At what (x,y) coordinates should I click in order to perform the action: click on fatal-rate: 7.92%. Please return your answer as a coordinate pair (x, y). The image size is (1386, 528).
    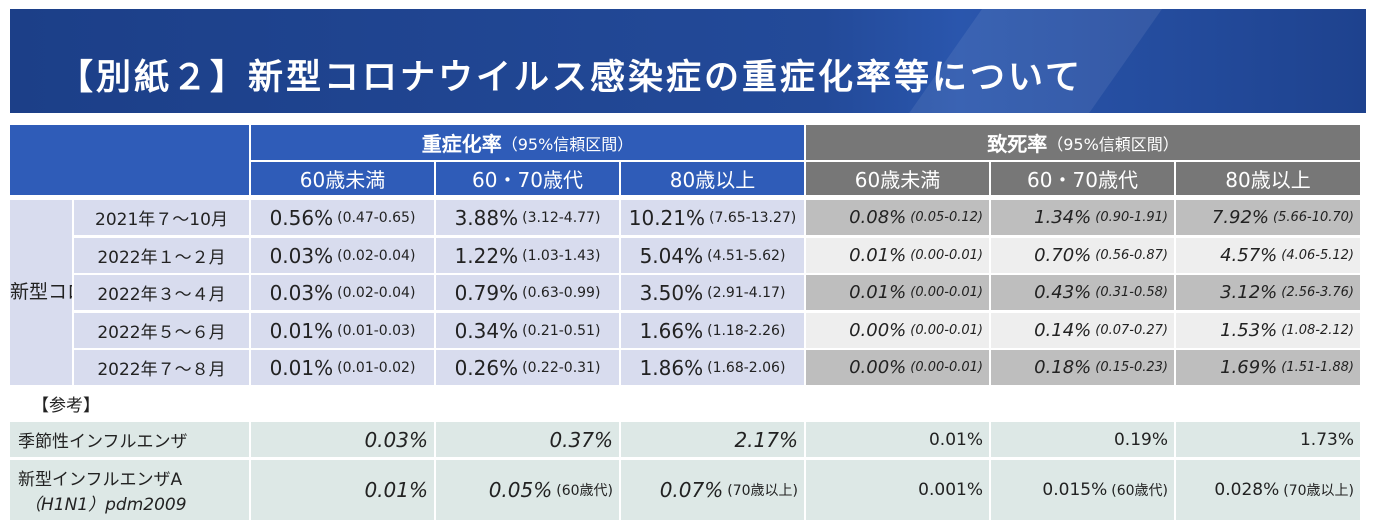
    Looking at the image, I should click on (1240, 217).